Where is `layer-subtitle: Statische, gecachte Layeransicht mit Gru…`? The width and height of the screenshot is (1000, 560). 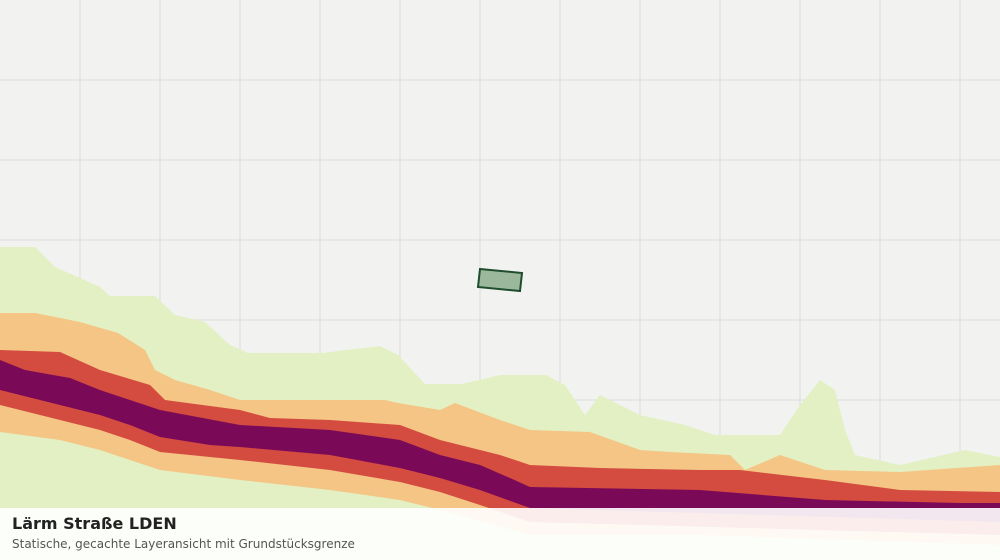 layer-subtitle: Statische, gecachte Layeransicht mit Gru… is located at coordinates (183, 544).